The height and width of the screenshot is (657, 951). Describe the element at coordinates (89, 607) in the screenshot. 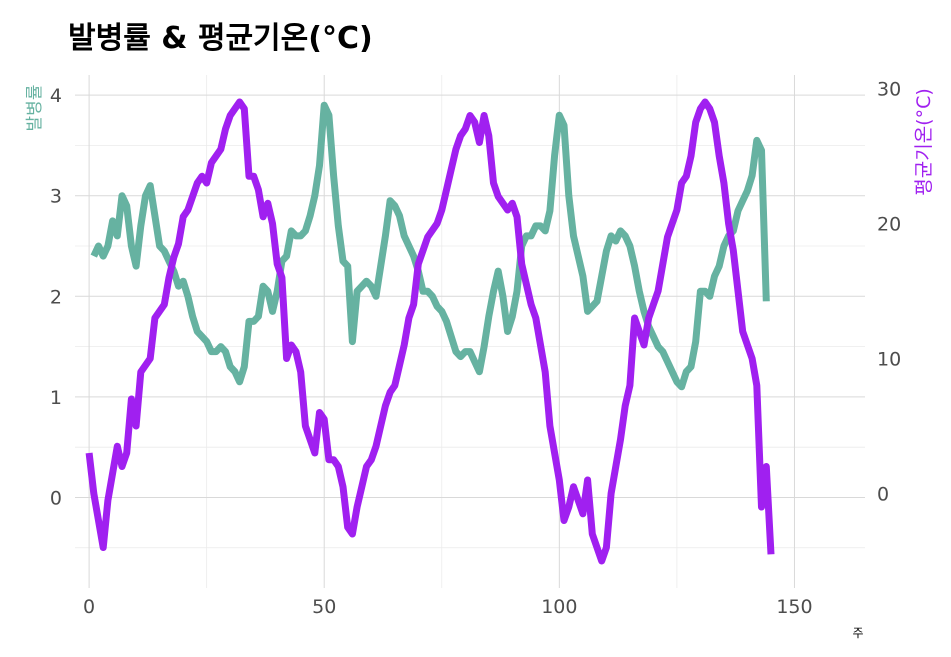

I see `x-tick-label: 0` at that location.